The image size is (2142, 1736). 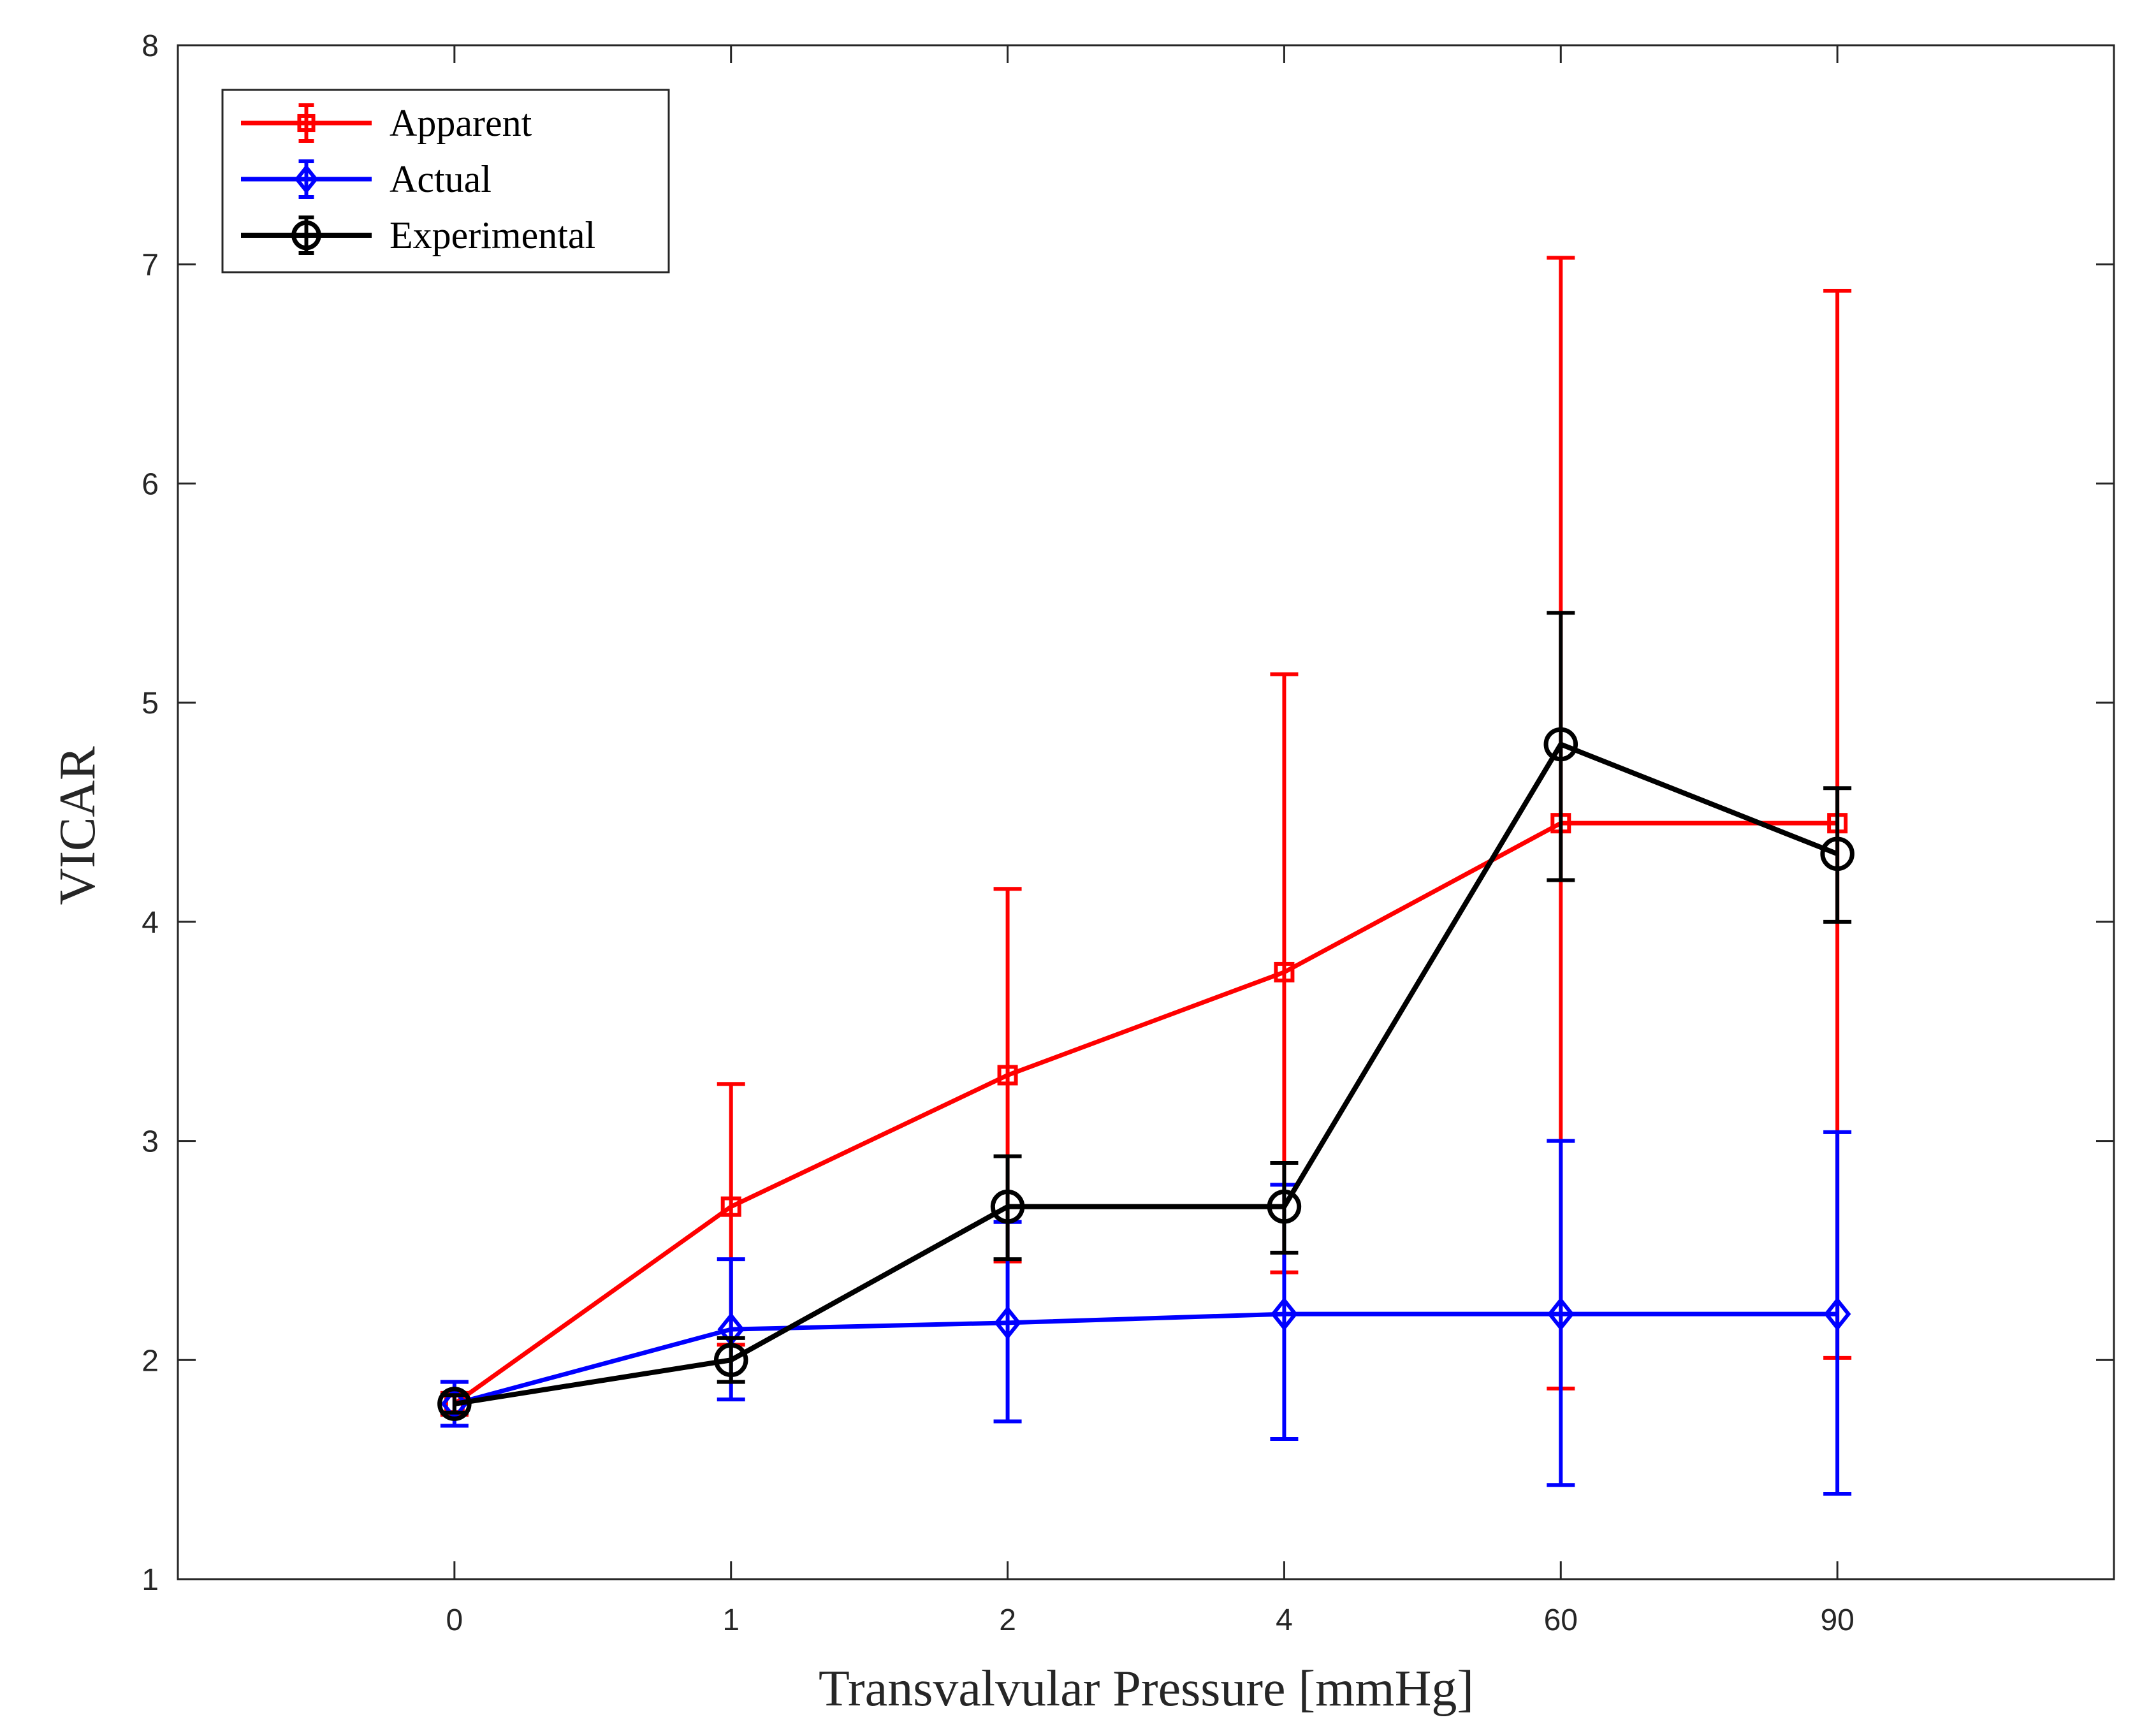 What do you see at coordinates (1146, 1689) in the screenshot?
I see `x-axis-title: Transvalvular Pressure [mmHg]` at bounding box center [1146, 1689].